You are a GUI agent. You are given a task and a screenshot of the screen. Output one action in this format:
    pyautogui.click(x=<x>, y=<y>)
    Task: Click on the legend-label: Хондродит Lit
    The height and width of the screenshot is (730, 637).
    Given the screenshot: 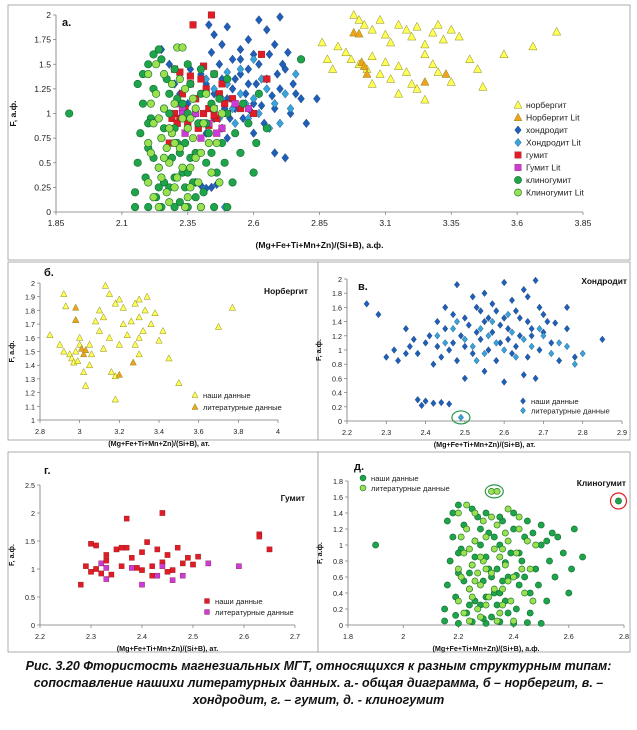 What is the action you would take?
    pyautogui.click(x=553, y=143)
    